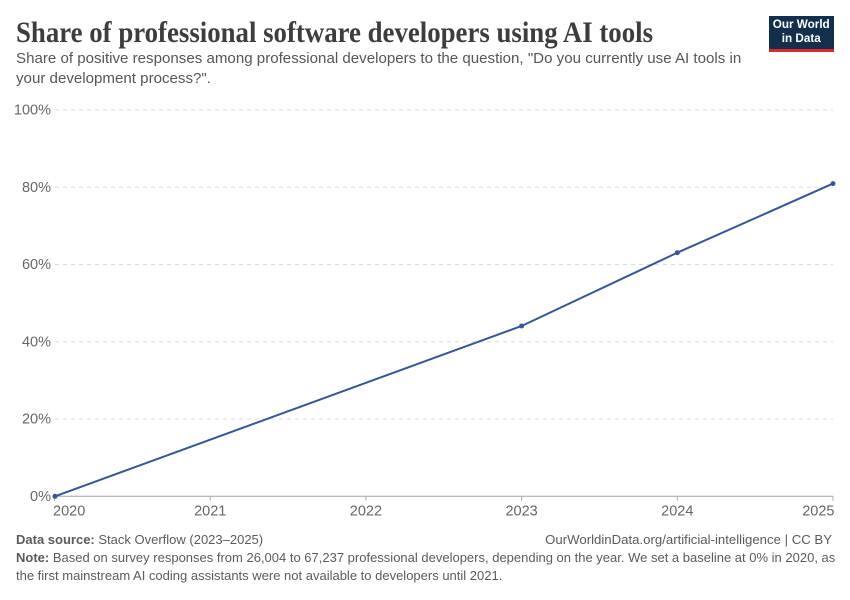 The width and height of the screenshot is (850, 600). What do you see at coordinates (818, 512) in the screenshot?
I see `svg-text: 2025` at bounding box center [818, 512].